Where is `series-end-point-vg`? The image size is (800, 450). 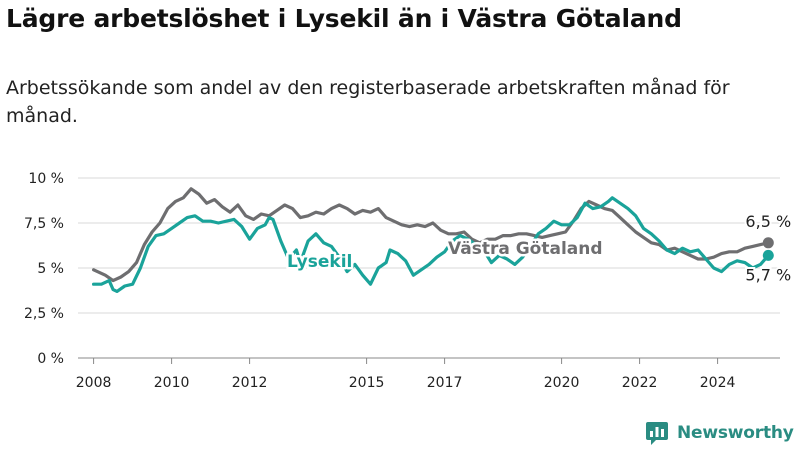
series-end-point-vg is located at coordinates (768, 243).